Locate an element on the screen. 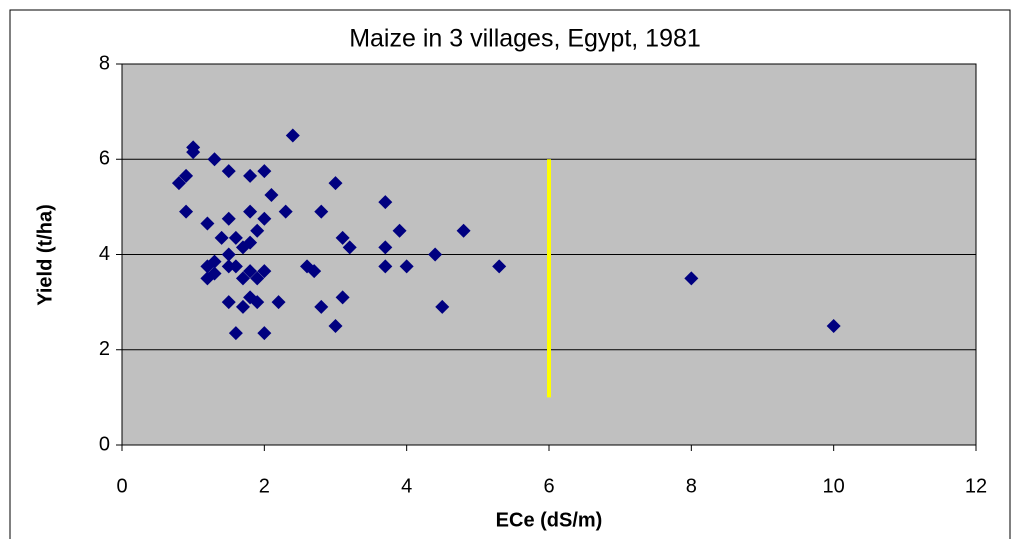 The width and height of the screenshot is (1021, 539). y-tick-label: 8 is located at coordinates (104, 63).